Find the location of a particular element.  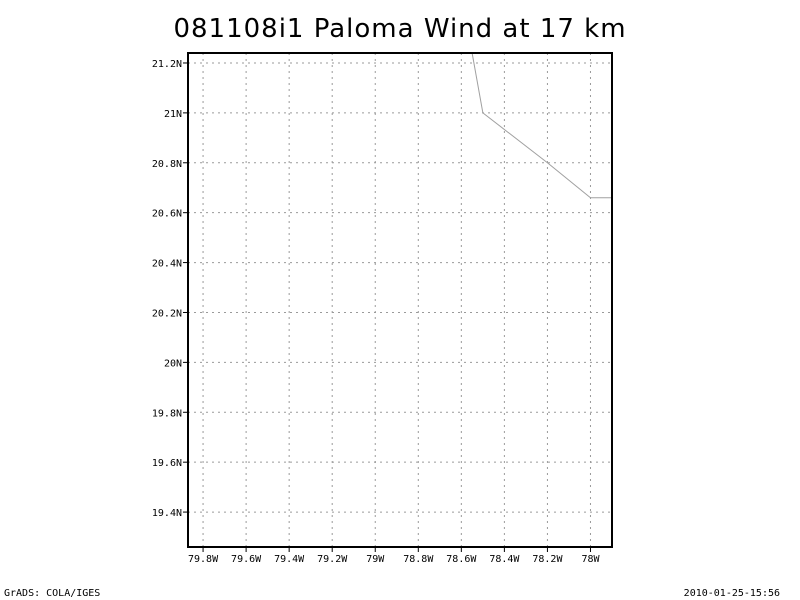

y-tick-label: 20.6N is located at coordinates (167, 214).